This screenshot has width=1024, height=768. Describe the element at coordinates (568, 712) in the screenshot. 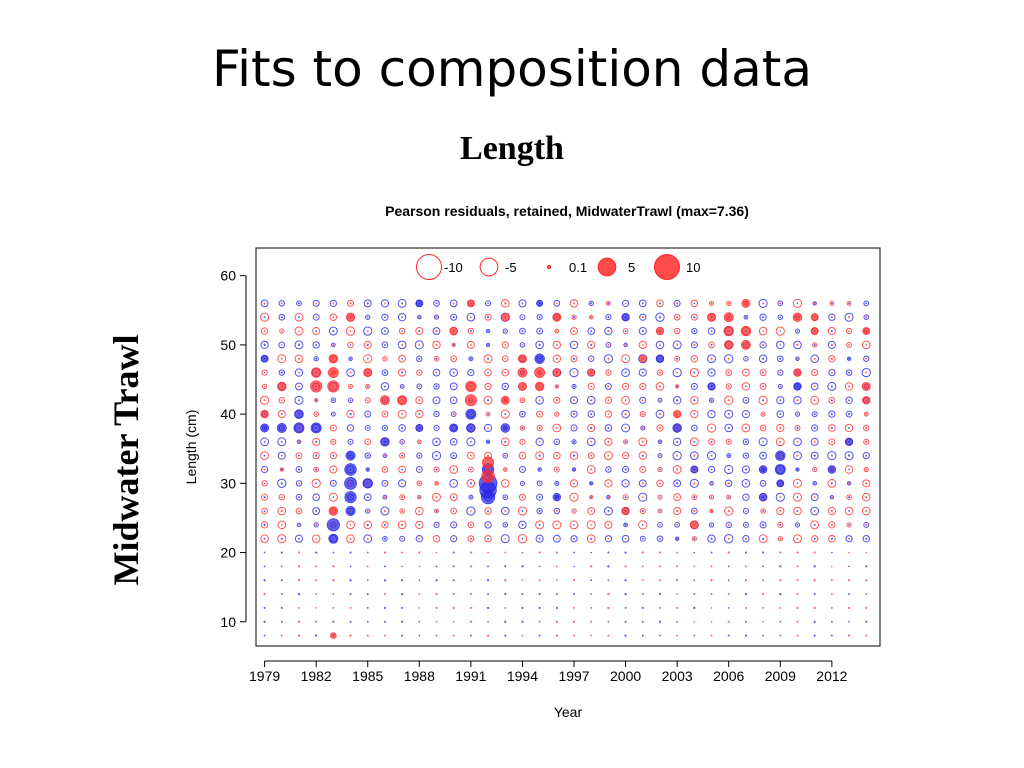

I see `x-axis-label: Year` at that location.